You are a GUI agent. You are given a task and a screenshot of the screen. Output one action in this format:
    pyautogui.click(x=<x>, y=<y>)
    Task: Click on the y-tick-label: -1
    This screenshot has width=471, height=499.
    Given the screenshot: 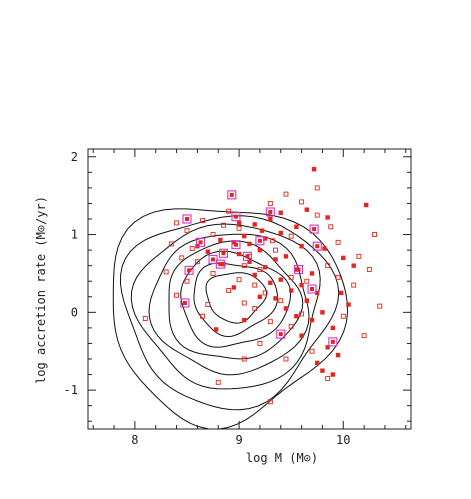 What is the action you would take?
    pyautogui.click(x=71, y=390)
    